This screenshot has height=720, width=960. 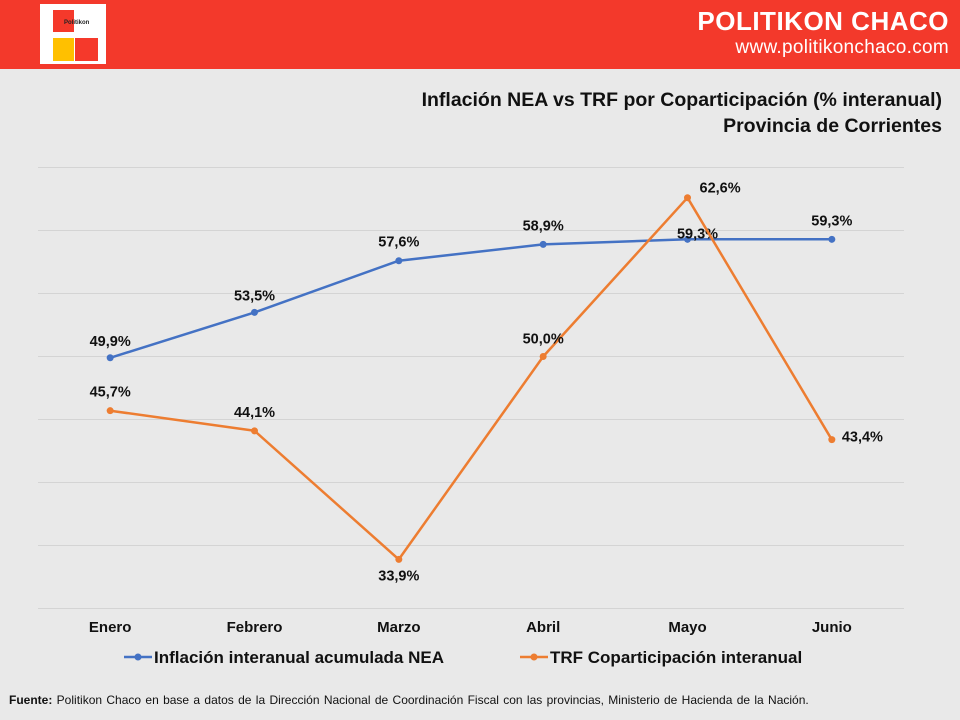 What do you see at coordinates (823, 21) in the screenshot?
I see `brand-name: POLITIKON CHACO` at bounding box center [823, 21].